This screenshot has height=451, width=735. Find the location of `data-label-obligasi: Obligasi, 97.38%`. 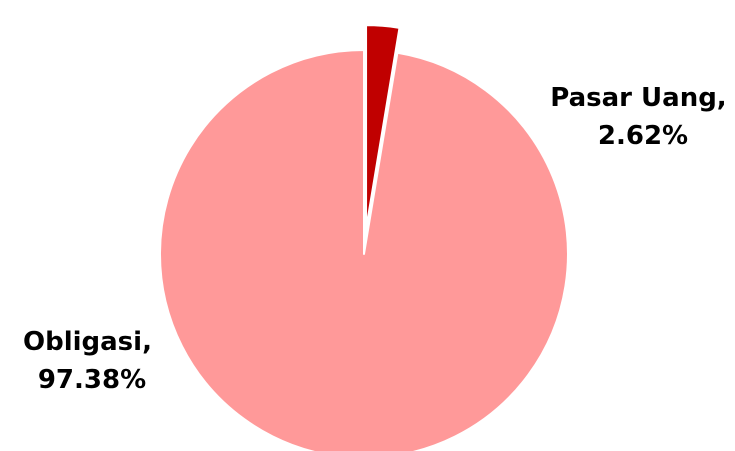

data-label-obligasi: Obligasi, 97.38% is located at coordinates (92, 361).